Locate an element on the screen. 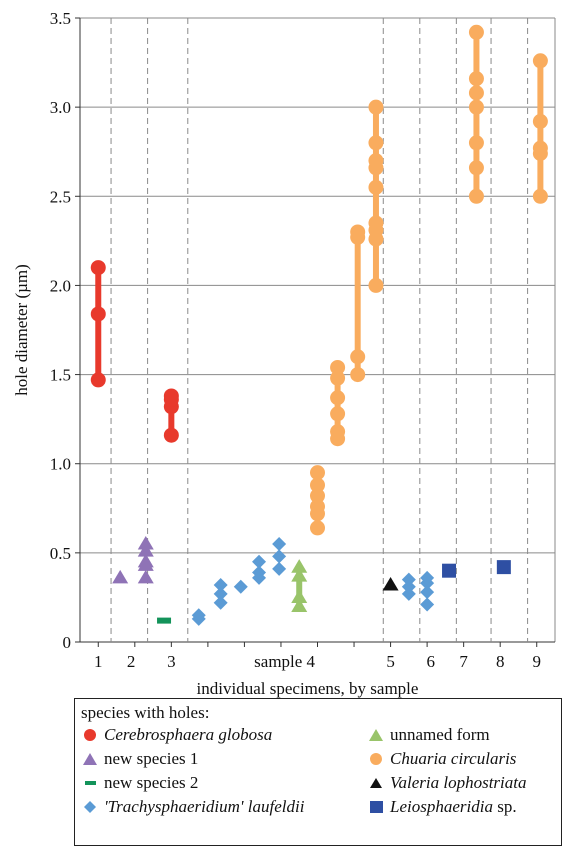  y-tick-label: 3.5 is located at coordinates (60, 18).